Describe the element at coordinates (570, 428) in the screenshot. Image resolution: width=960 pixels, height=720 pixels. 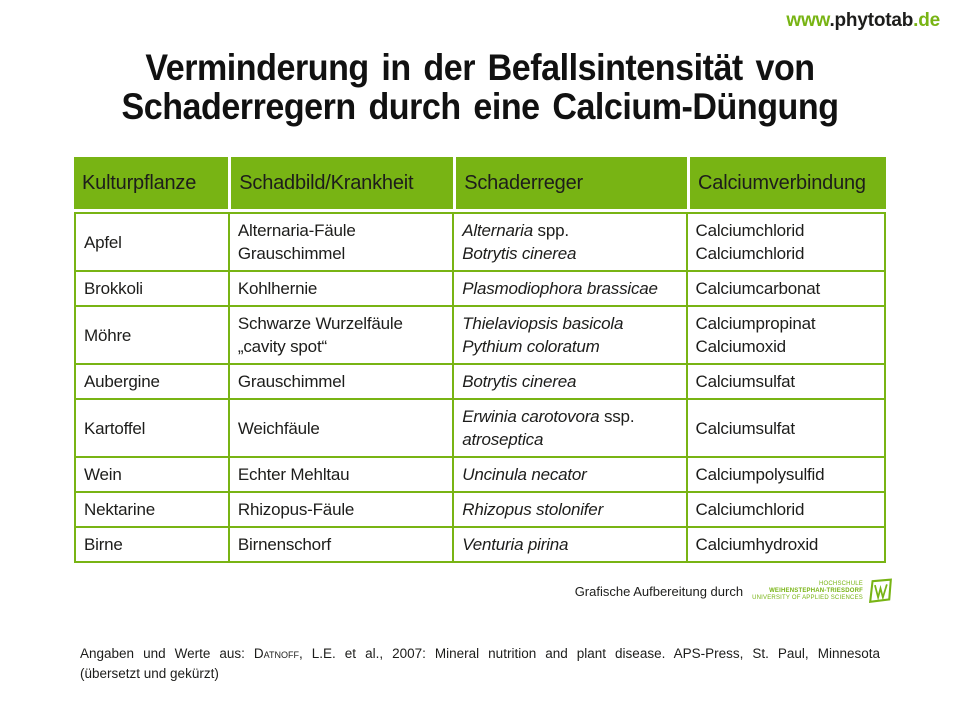
I see `table-cell: Erwinia carotovora ssp. atroseptica` at that location.